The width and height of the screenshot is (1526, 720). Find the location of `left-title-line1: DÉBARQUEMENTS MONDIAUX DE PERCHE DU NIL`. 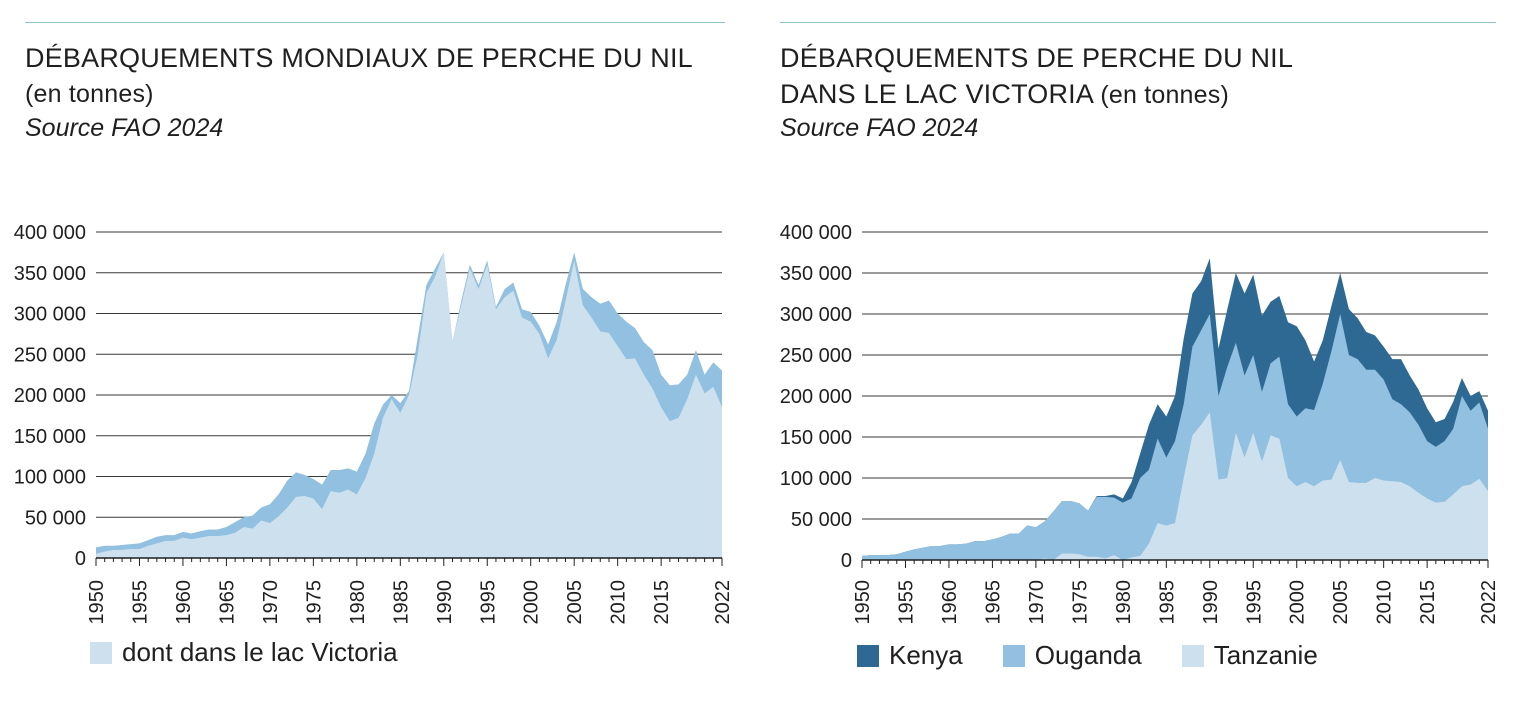

left-title-line1: DÉBARQUEMENTS MONDIAUX DE PERCHE DU NIL is located at coordinates (359, 58).